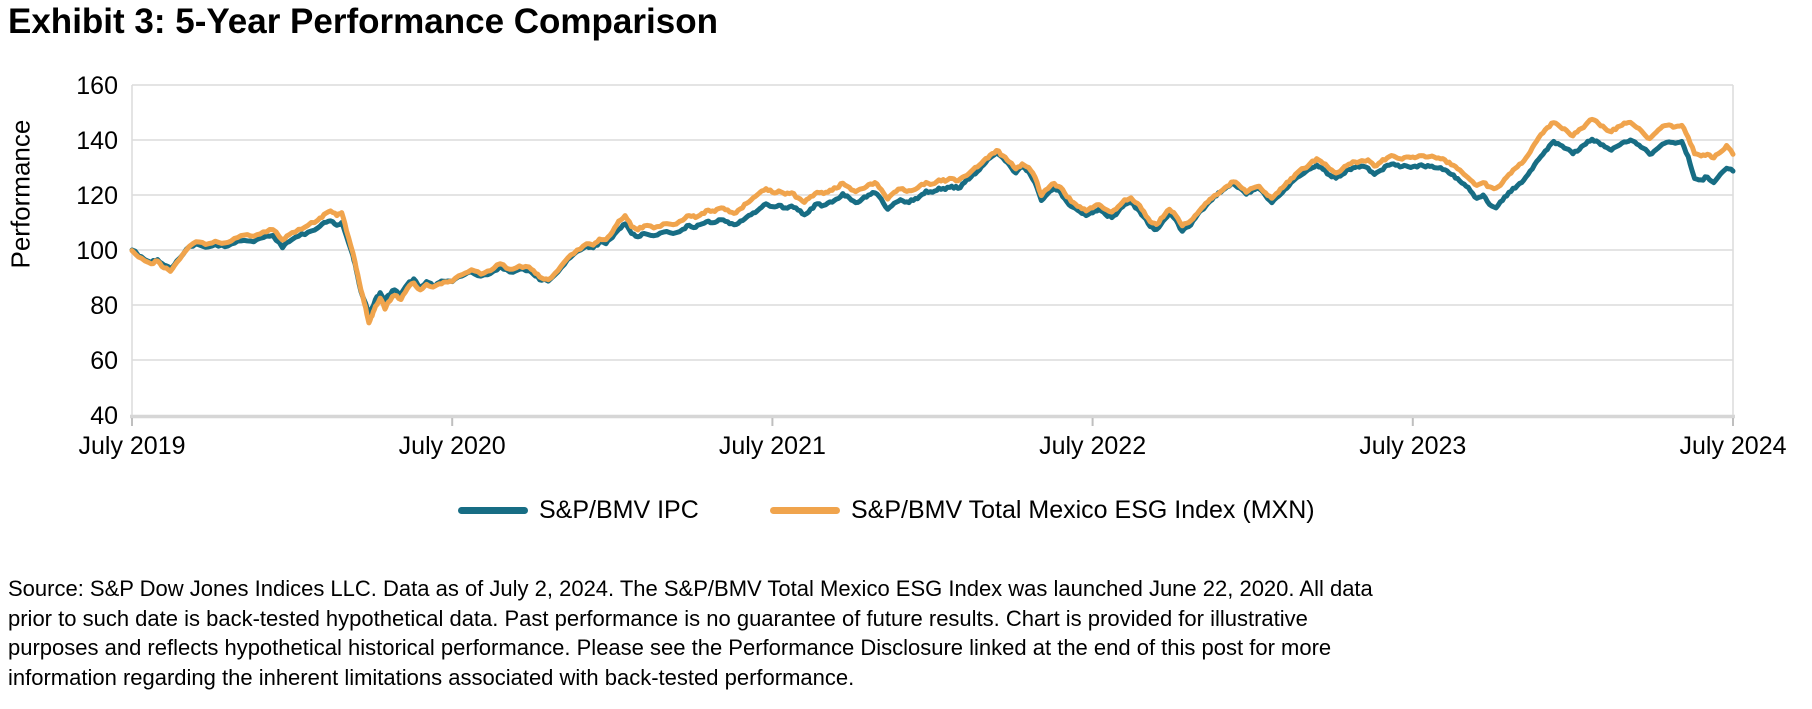  What do you see at coordinates (104, 361) in the screenshot?
I see `y-tick-label: 60` at bounding box center [104, 361].